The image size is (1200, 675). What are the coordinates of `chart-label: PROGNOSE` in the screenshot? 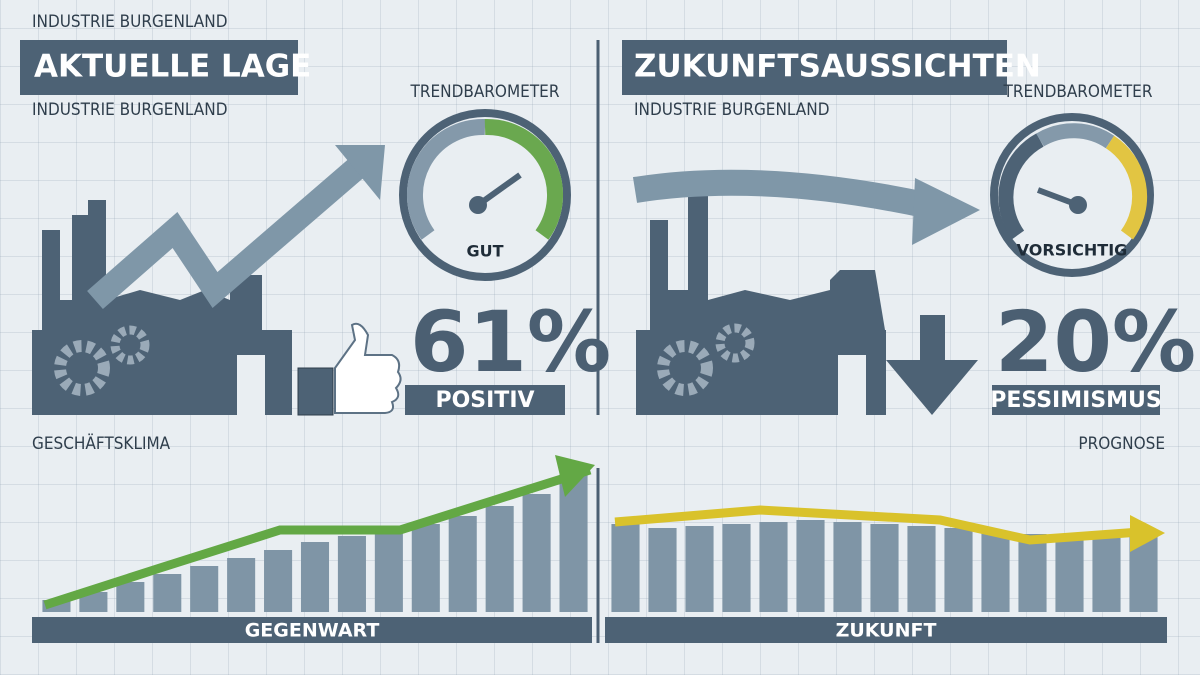 It's located at (1121, 444).